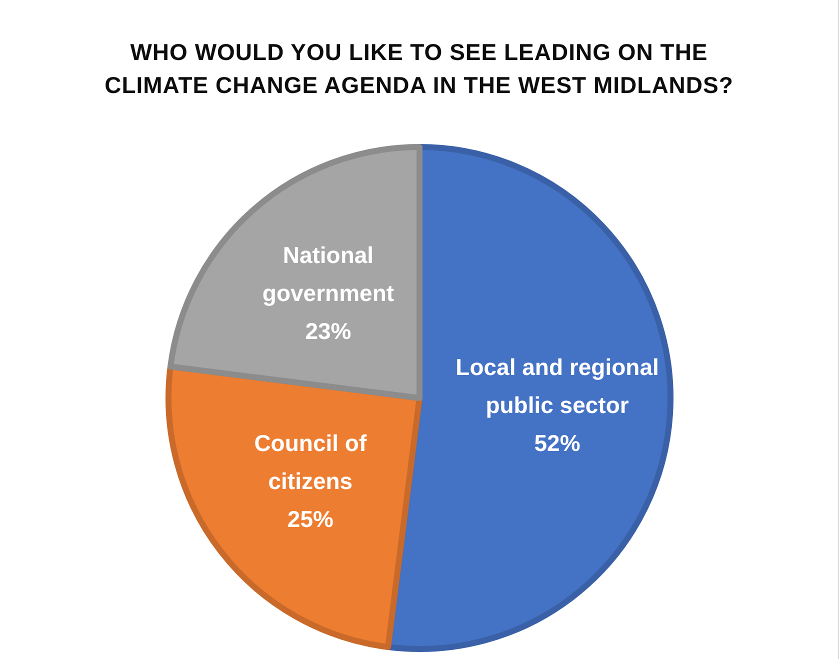 The width and height of the screenshot is (839, 659). What do you see at coordinates (328, 331) in the screenshot?
I see `data-label: 23%` at bounding box center [328, 331].